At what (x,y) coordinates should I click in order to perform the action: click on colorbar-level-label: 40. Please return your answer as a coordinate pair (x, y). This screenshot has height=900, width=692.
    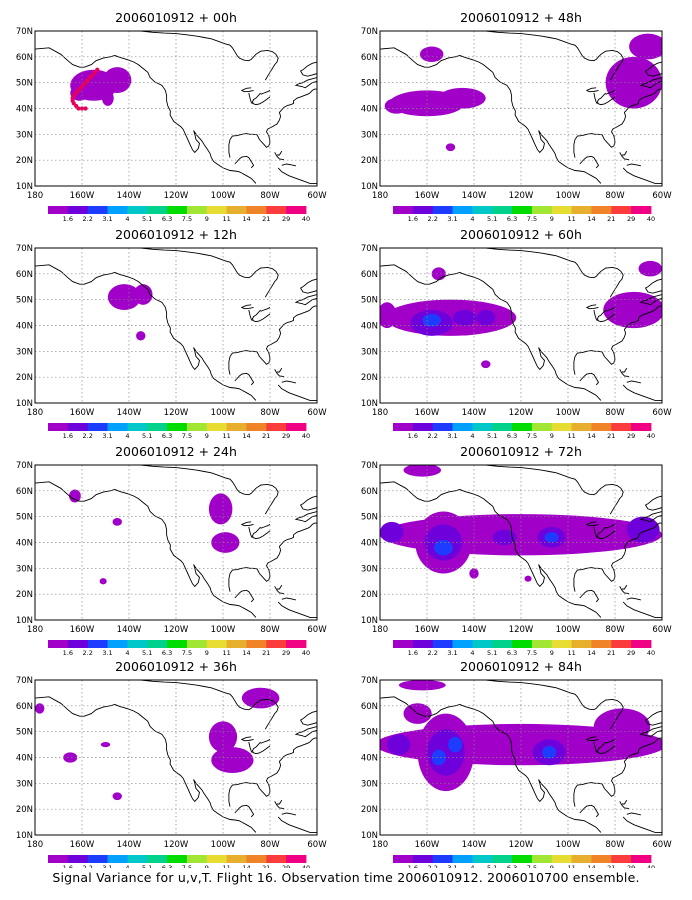
    Looking at the image, I should click on (306, 653).